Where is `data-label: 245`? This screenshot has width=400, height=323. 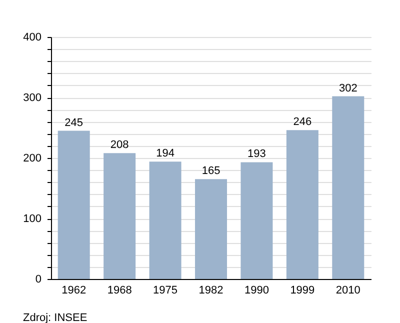 data-label: 245 is located at coordinates (74, 122).